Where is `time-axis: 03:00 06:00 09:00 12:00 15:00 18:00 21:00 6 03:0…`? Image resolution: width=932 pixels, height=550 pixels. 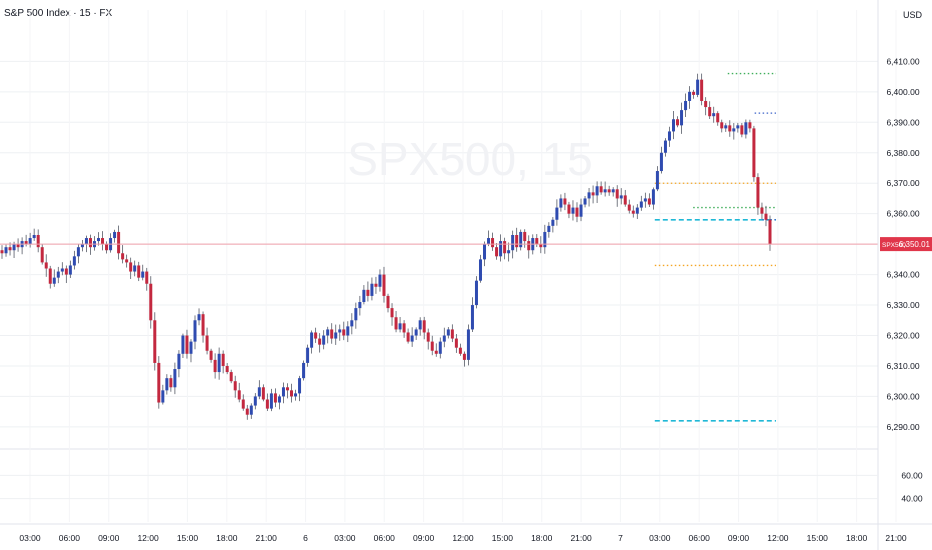
time-axis: 03:00 06:00 09:00 12:00 15:00 18:00 21:00 6 03:0… is located at coordinates (463, 538).